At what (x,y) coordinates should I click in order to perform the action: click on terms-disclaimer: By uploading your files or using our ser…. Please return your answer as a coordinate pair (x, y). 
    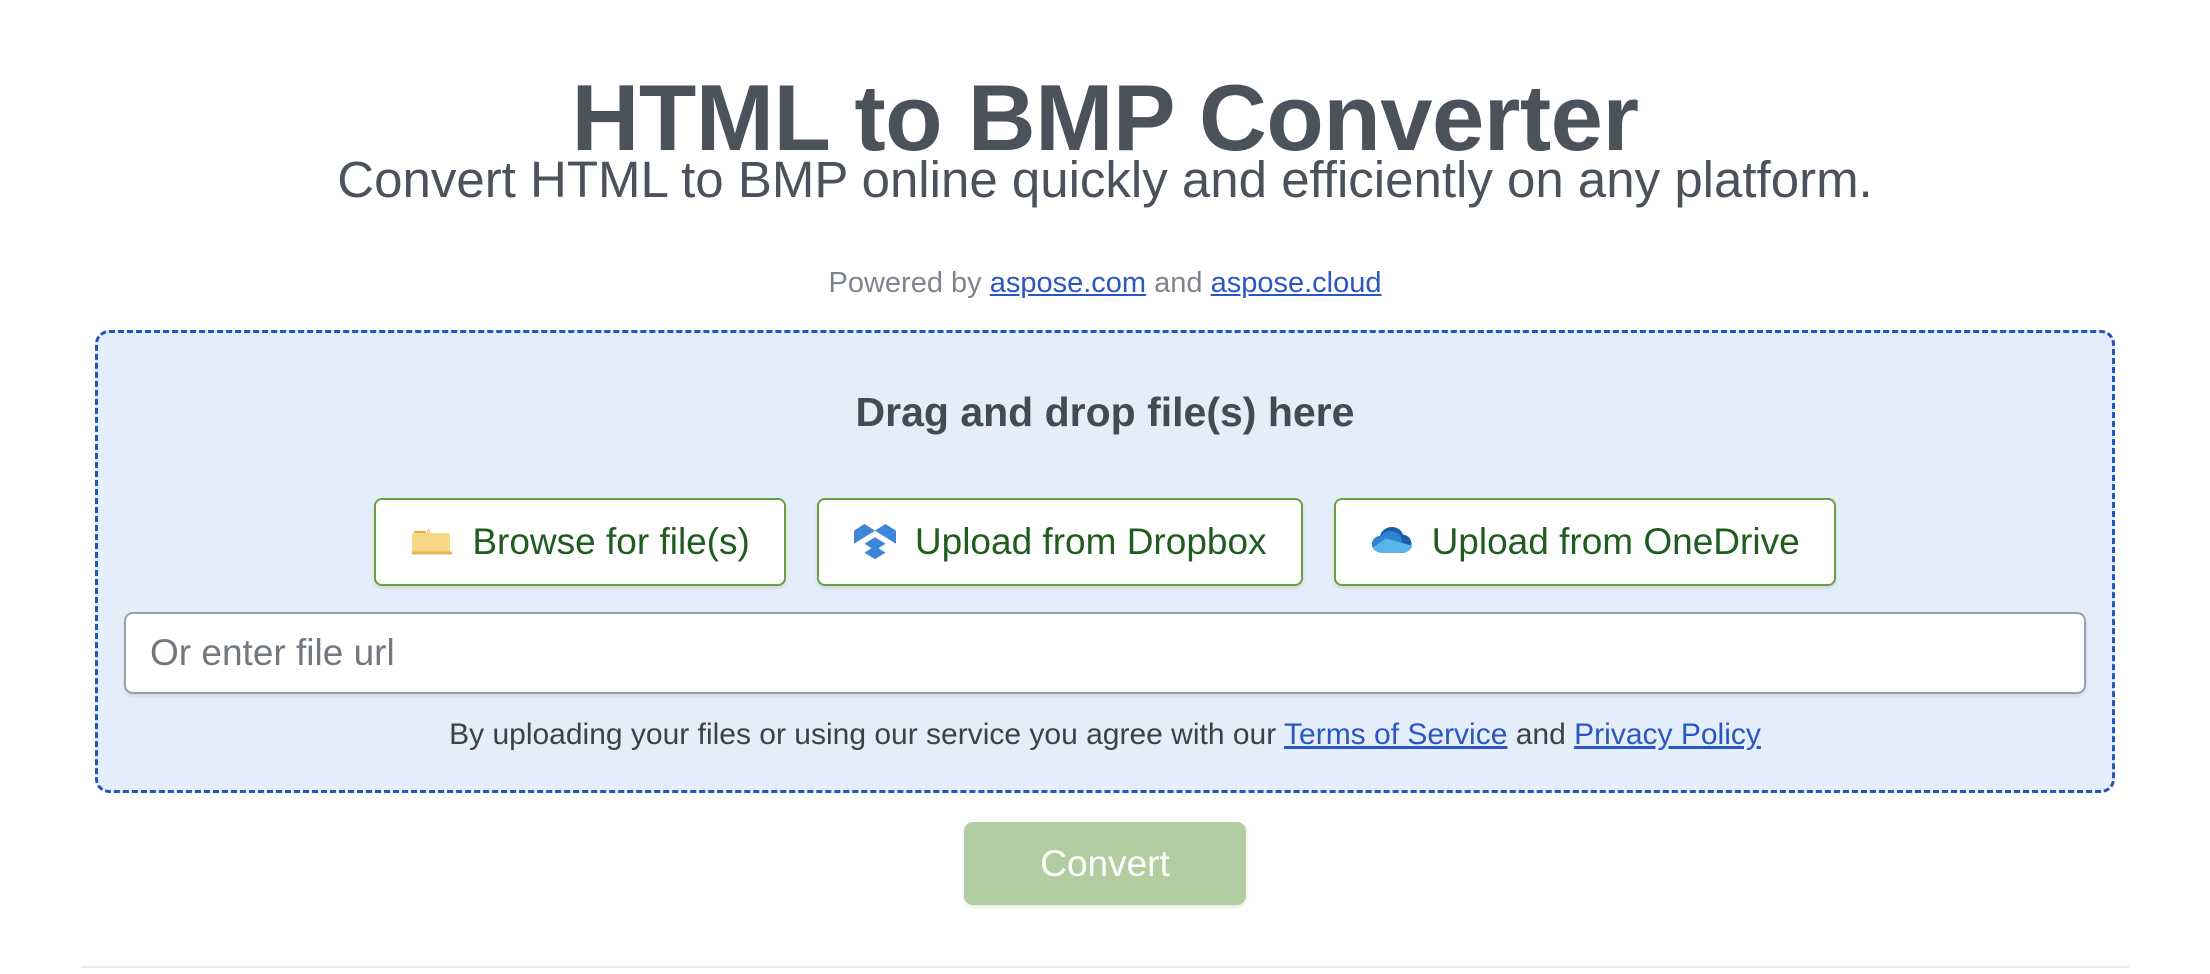
    Looking at the image, I should click on (1105, 735).